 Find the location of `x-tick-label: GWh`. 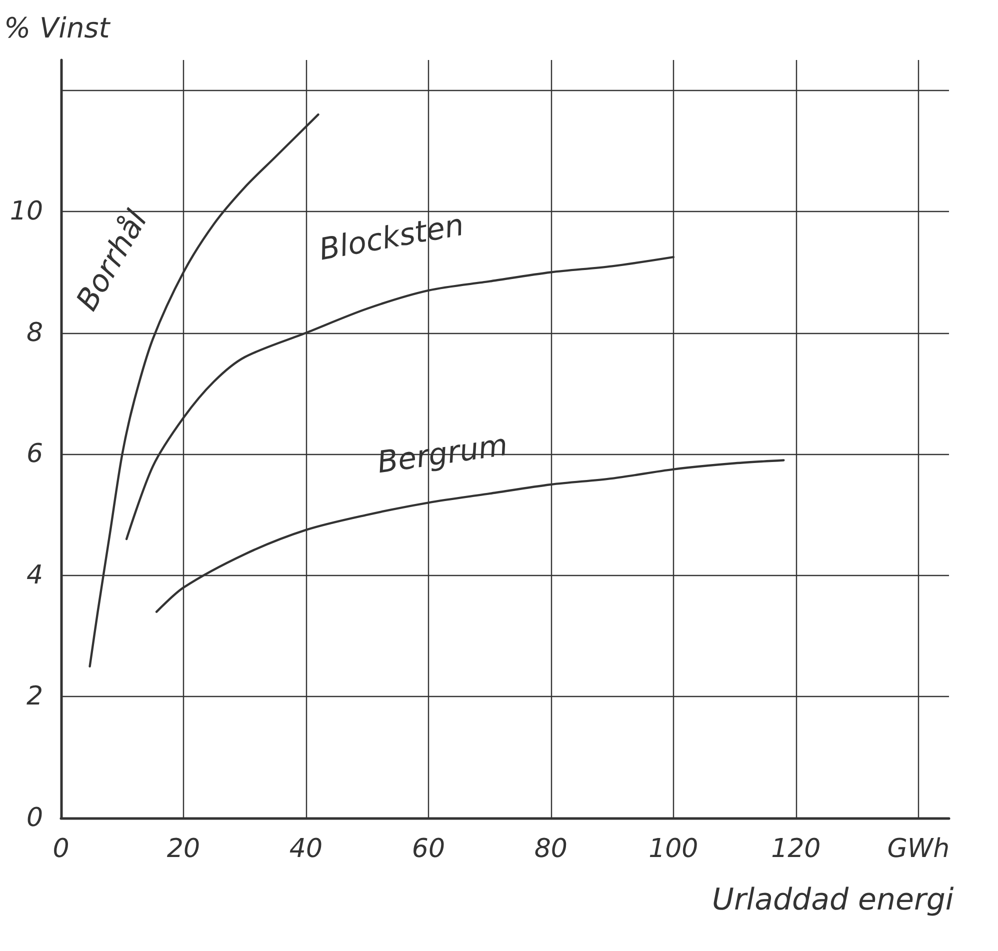

x-tick-label: GWh is located at coordinates (918, 849).